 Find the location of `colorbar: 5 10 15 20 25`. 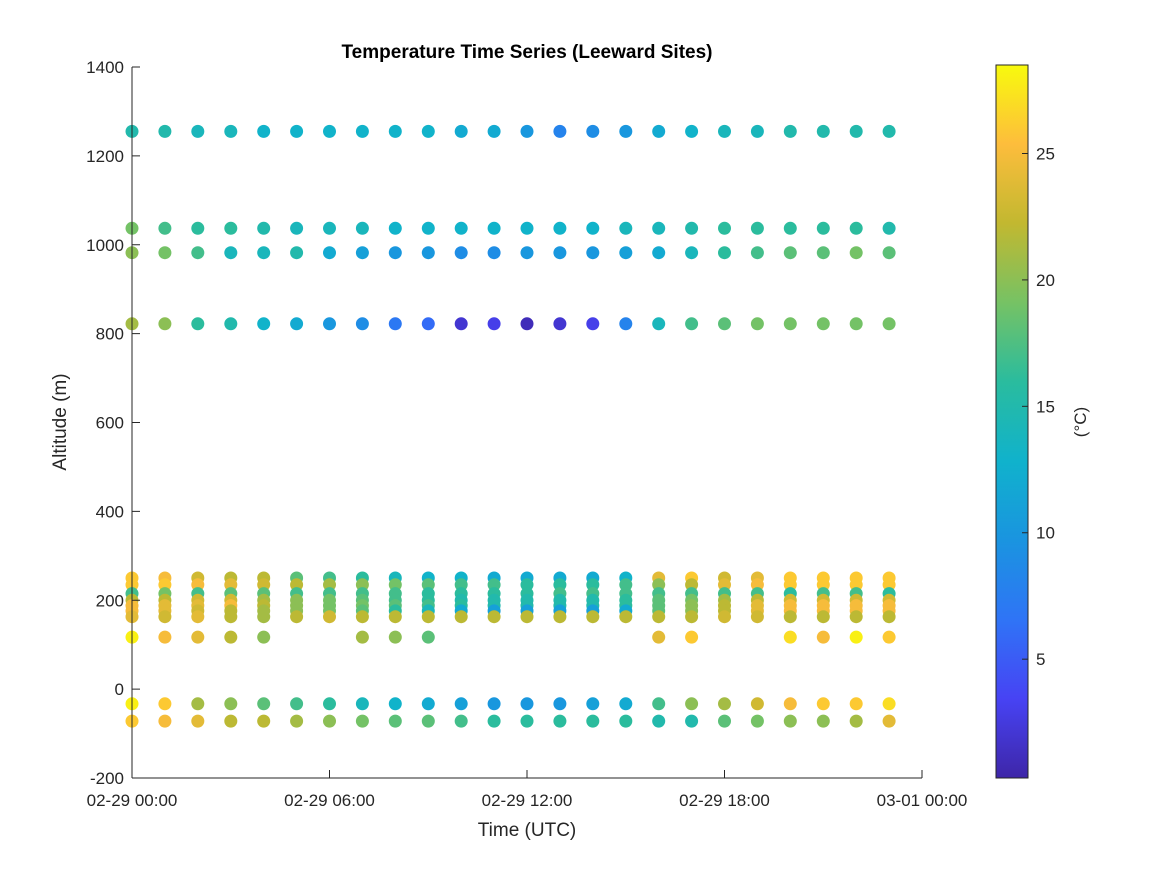

colorbar: 5 10 15 20 25 is located at coordinates (1025, 421).